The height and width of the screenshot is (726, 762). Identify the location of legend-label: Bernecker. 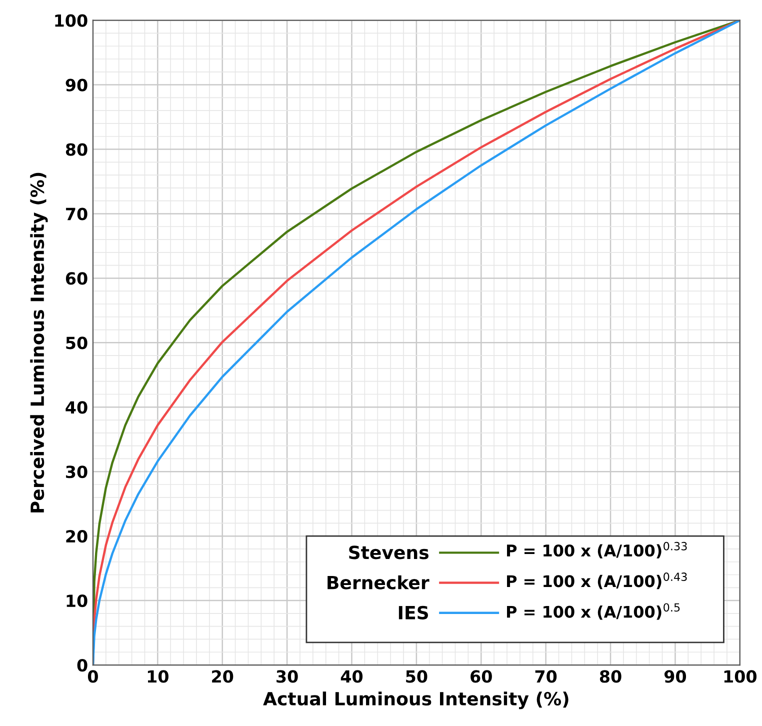
(379, 582).